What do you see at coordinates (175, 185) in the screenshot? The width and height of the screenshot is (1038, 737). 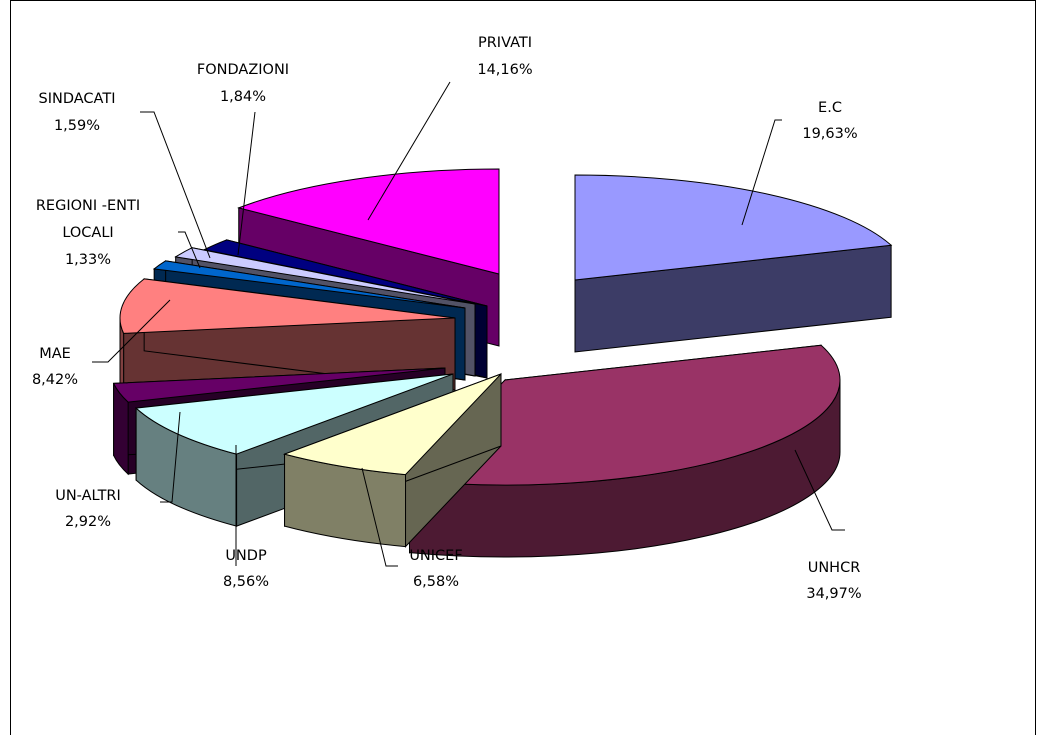 I see `leader-sindacati` at bounding box center [175, 185].